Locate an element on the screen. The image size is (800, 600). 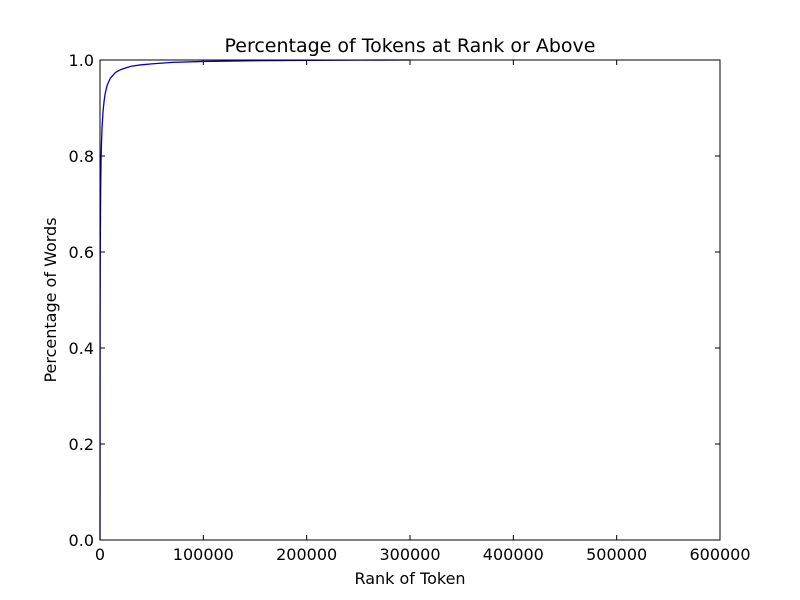
x-tick-label: 100000 is located at coordinates (203, 554).